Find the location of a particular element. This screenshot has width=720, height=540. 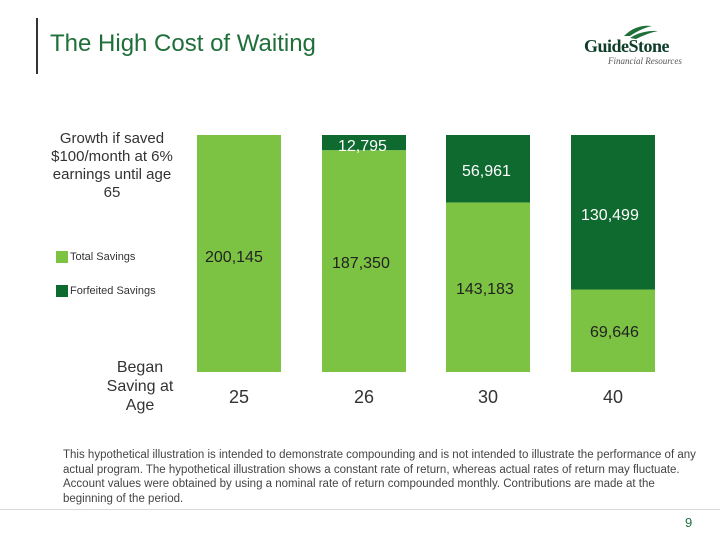

data-label-forfeited-26: 12,795 is located at coordinates (362, 146).